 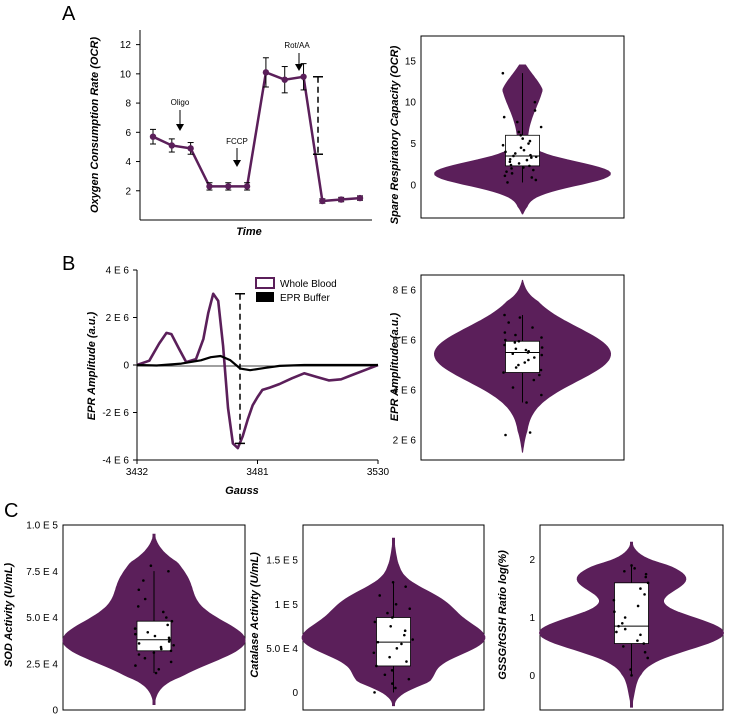 I want to click on epr-violin-y-axis-title: EPR Amplitude (a.u.), so click(x=395, y=366).